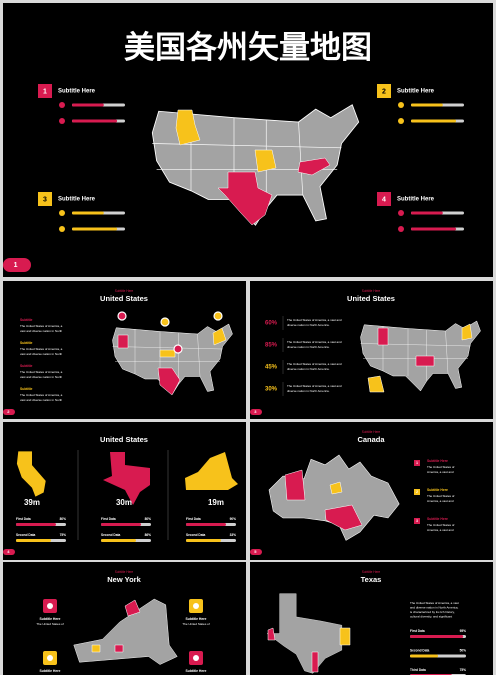 This screenshot has width=496, height=675. What do you see at coordinates (434, 603) in the screenshot?
I see `paragraph: The United States of America, a vast` at bounding box center [434, 603].